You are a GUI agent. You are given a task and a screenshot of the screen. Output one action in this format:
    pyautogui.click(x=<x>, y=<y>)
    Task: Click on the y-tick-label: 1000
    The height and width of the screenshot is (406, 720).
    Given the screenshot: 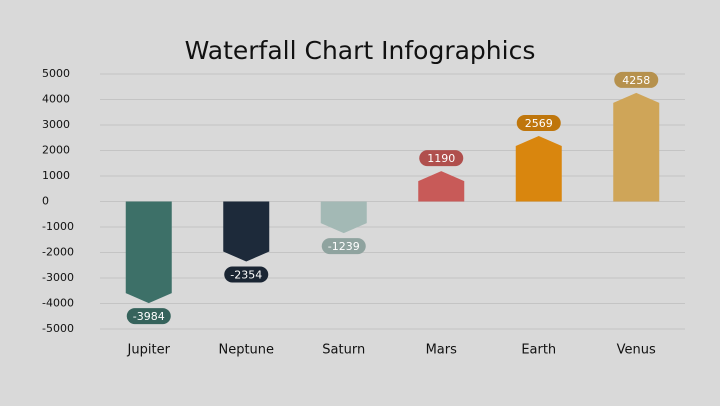 What is the action you would take?
    pyautogui.click(x=56, y=175)
    